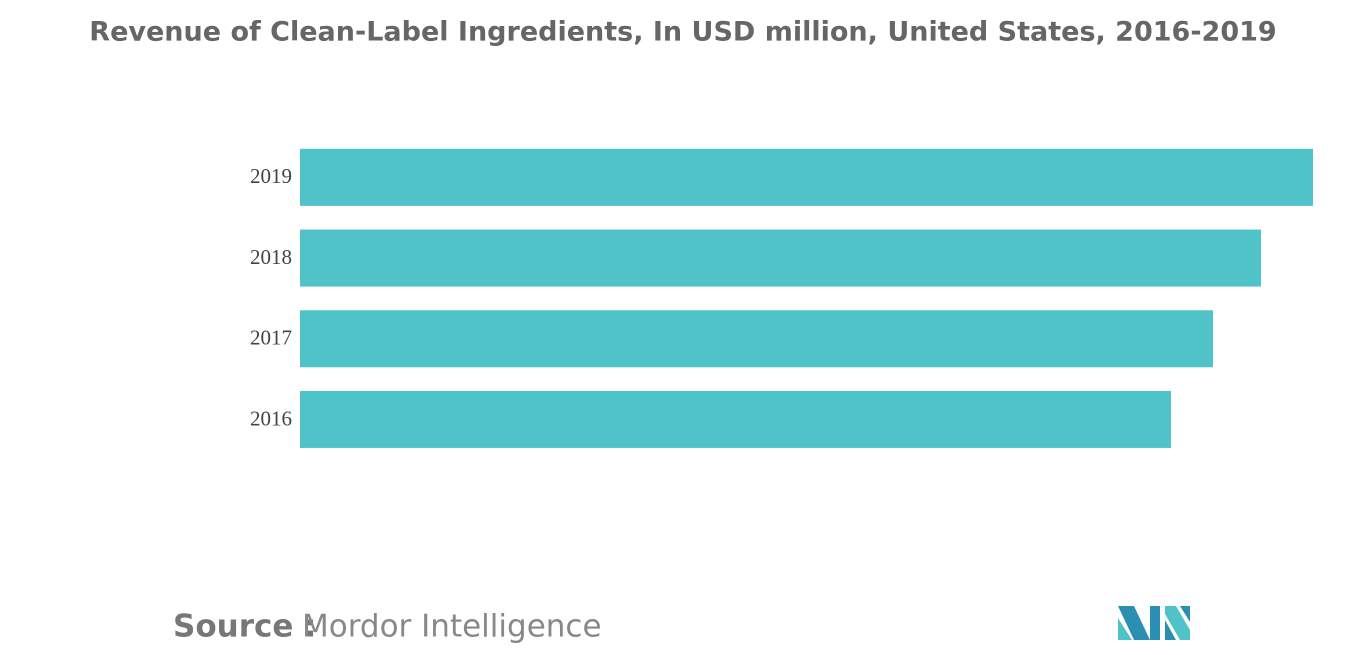 The image size is (1366, 655). I want to click on logo, so click(1154, 623).